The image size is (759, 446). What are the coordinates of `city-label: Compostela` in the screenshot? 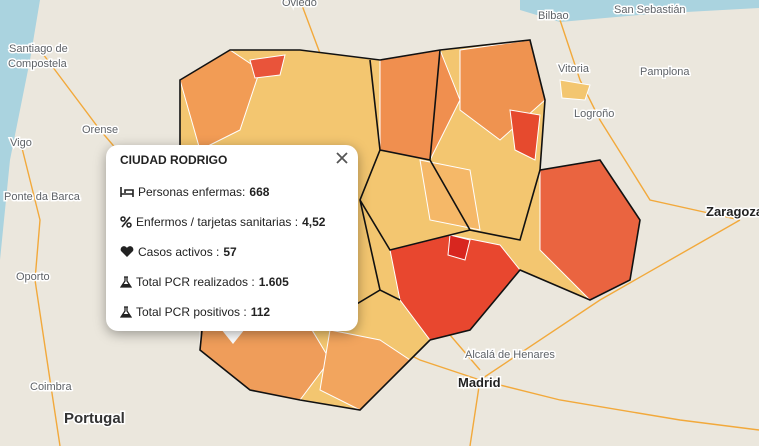 It's located at (38, 64).